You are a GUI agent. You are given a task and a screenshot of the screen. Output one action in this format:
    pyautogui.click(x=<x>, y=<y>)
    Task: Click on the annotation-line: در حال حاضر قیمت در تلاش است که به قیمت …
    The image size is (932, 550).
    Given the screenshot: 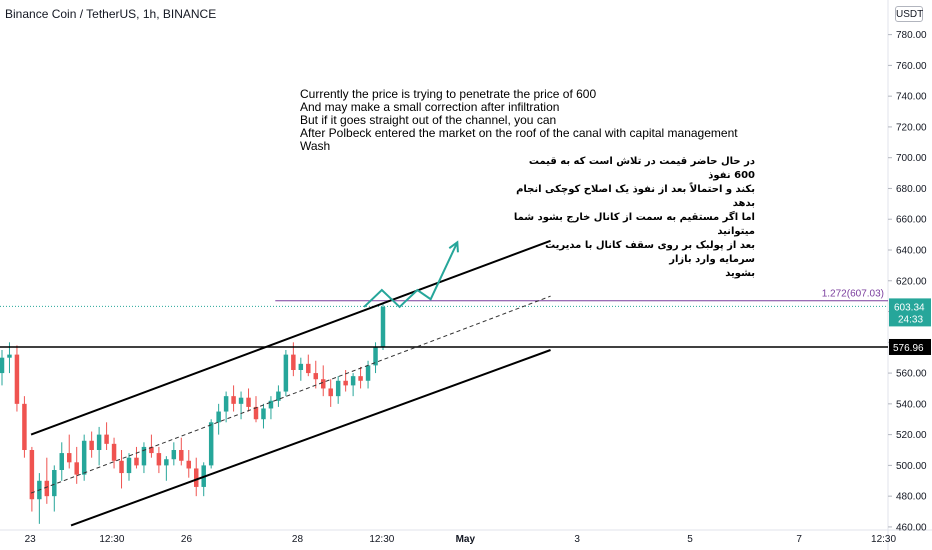 What is the action you would take?
    pyautogui.click(x=641, y=168)
    